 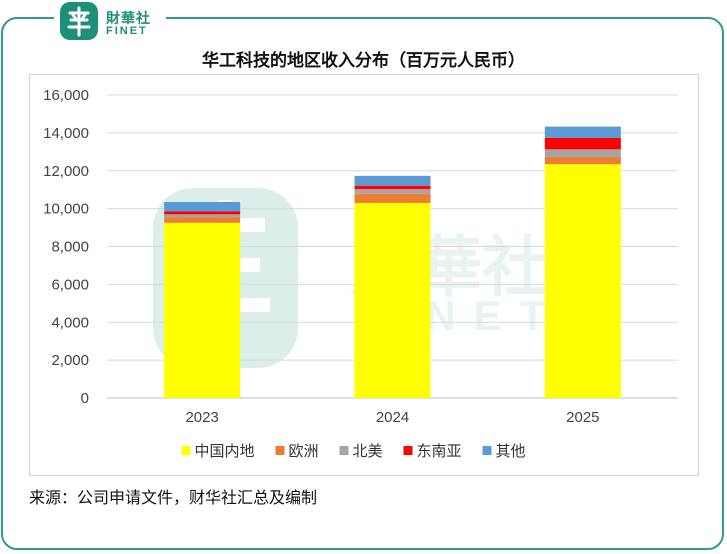 I want to click on brand-name-en: FINET, so click(x=127, y=31).